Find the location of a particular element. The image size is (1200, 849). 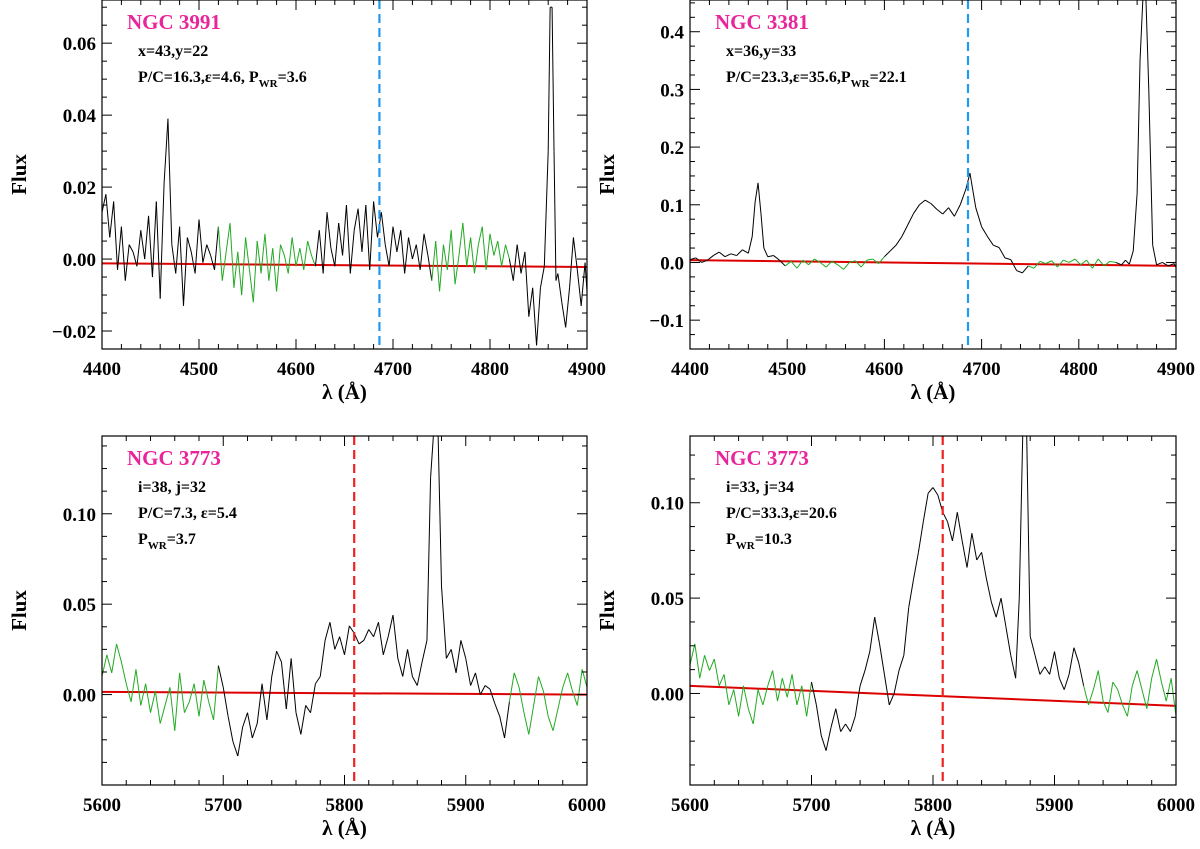

panel-title: NGC 3773 is located at coordinates (174, 458).